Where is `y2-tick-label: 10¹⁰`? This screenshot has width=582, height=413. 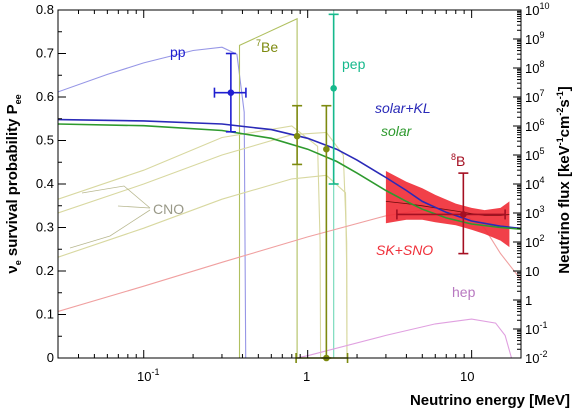 y2-tick-label: 10¹⁰ is located at coordinates (537, 9).